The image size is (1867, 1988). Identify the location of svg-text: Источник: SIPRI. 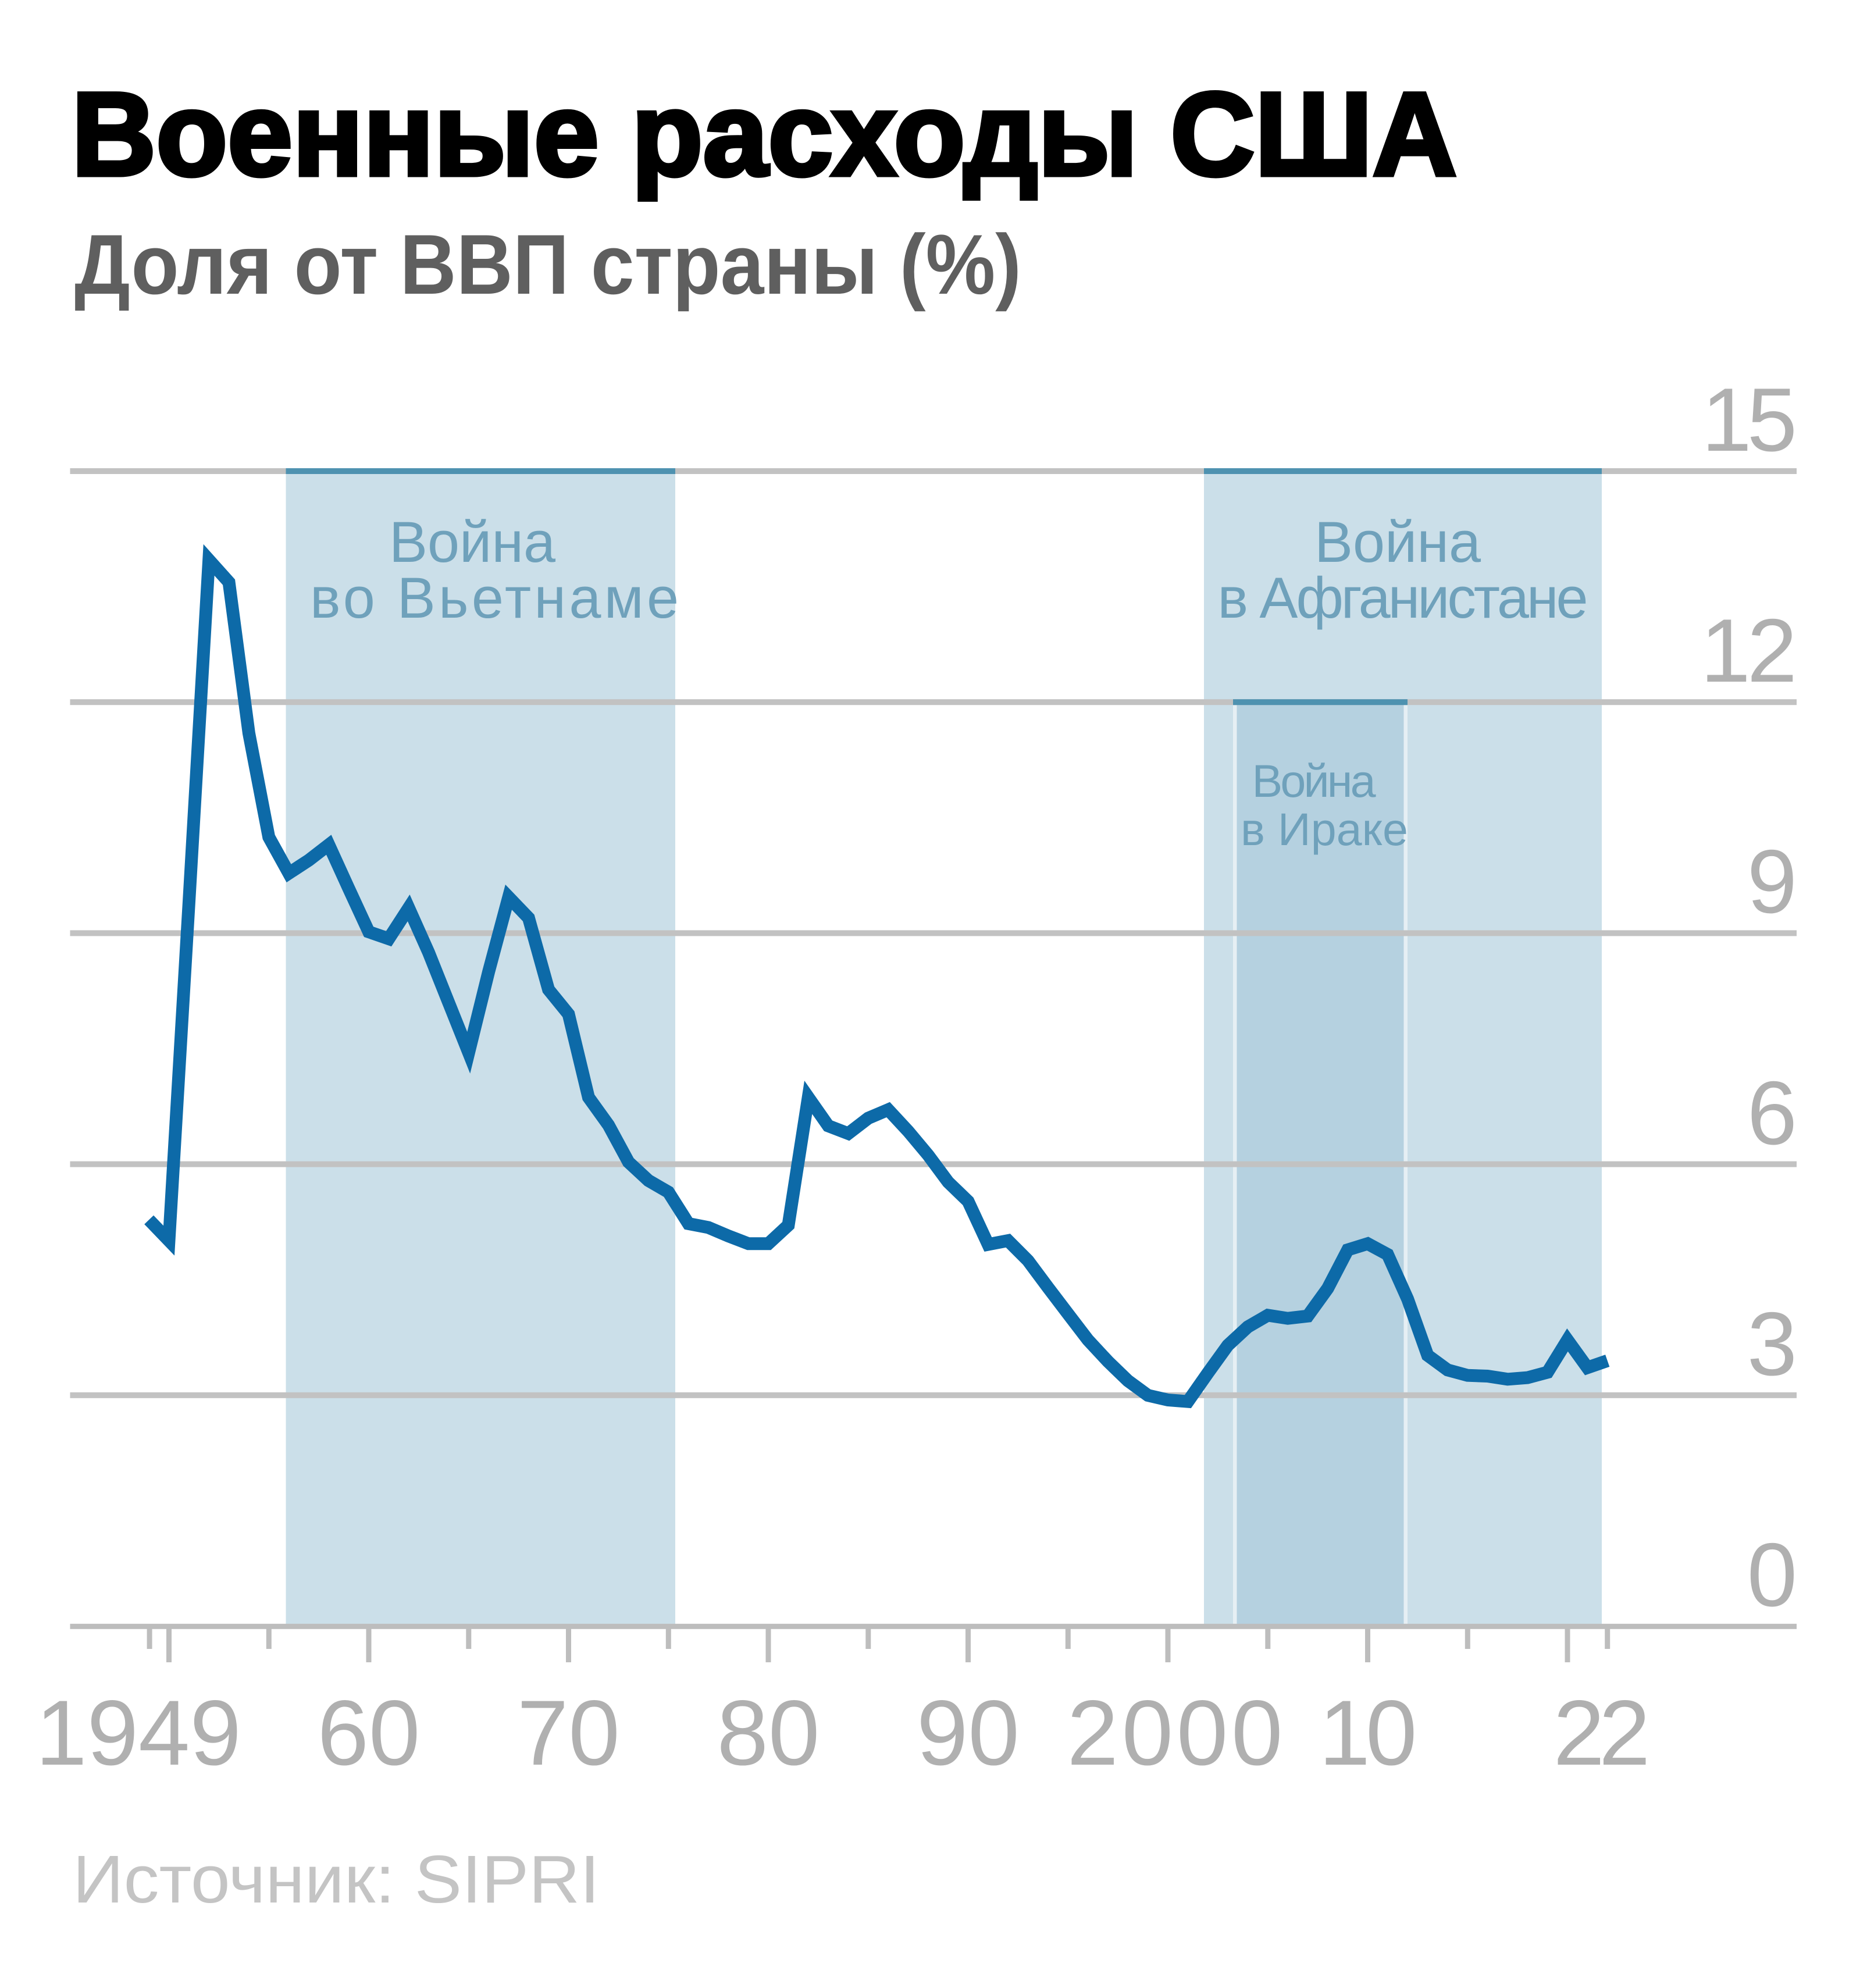
(337, 1879).